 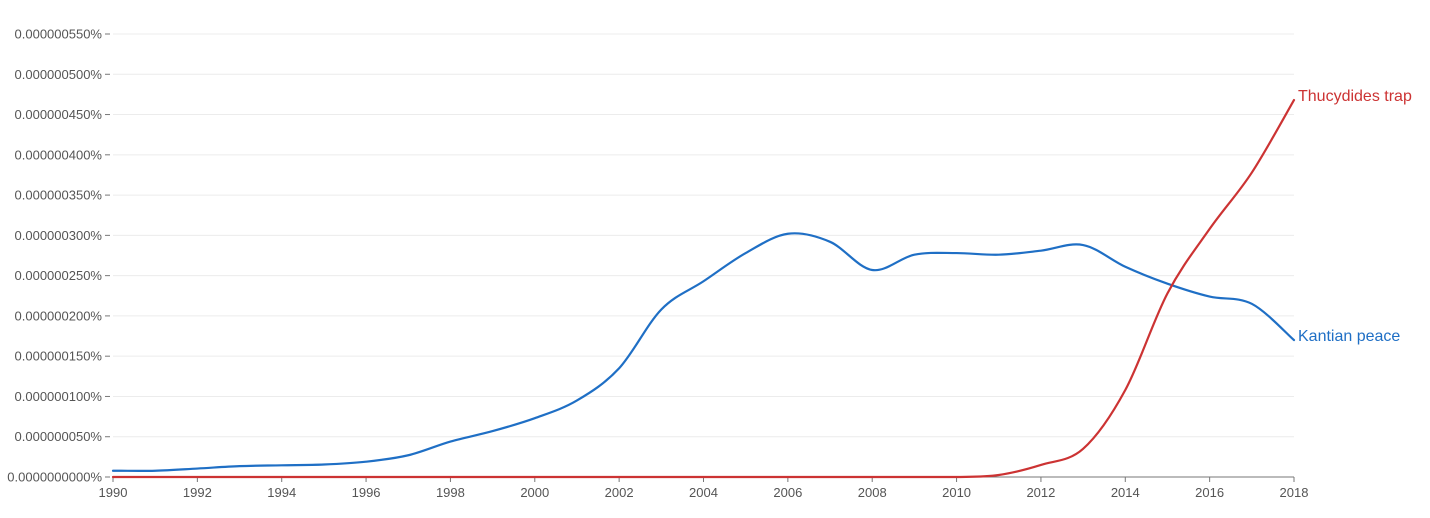 What do you see at coordinates (787, 492) in the screenshot?
I see `x-tick-label: 2006` at bounding box center [787, 492].